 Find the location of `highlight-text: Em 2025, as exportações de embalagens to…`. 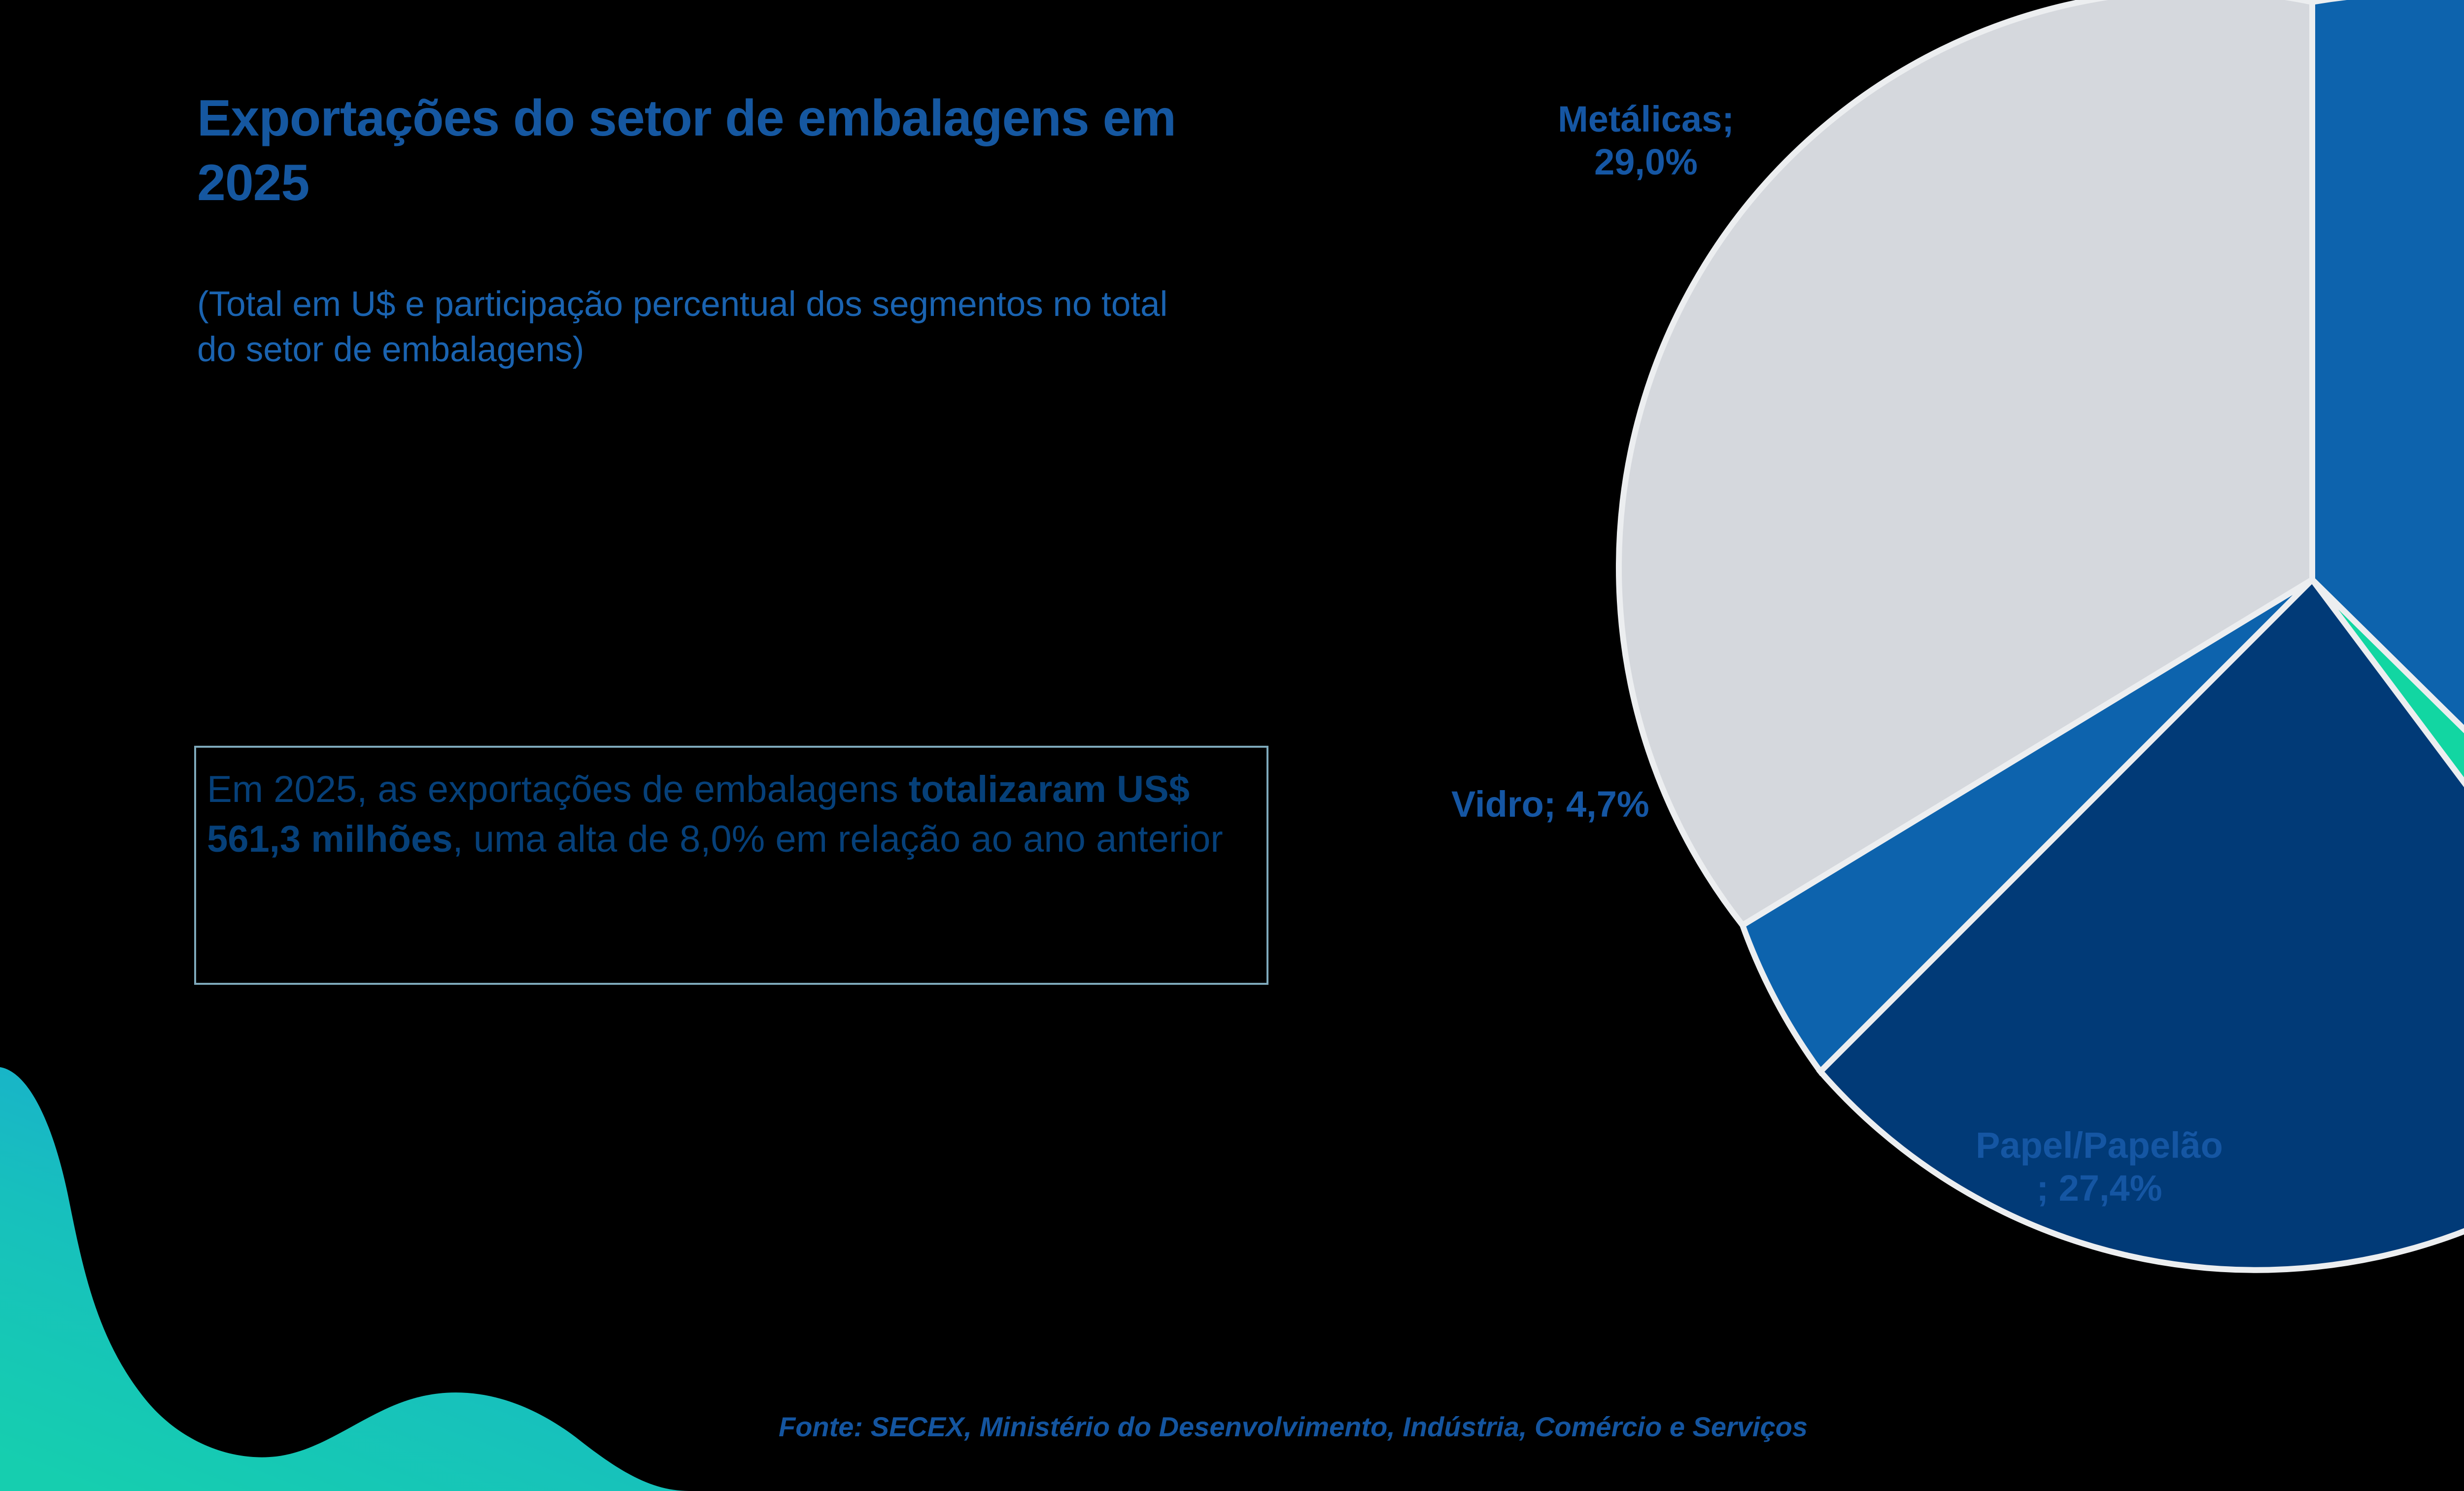

highlight-text: Em 2025, as exportações de embalagens to… is located at coordinates (727, 814).